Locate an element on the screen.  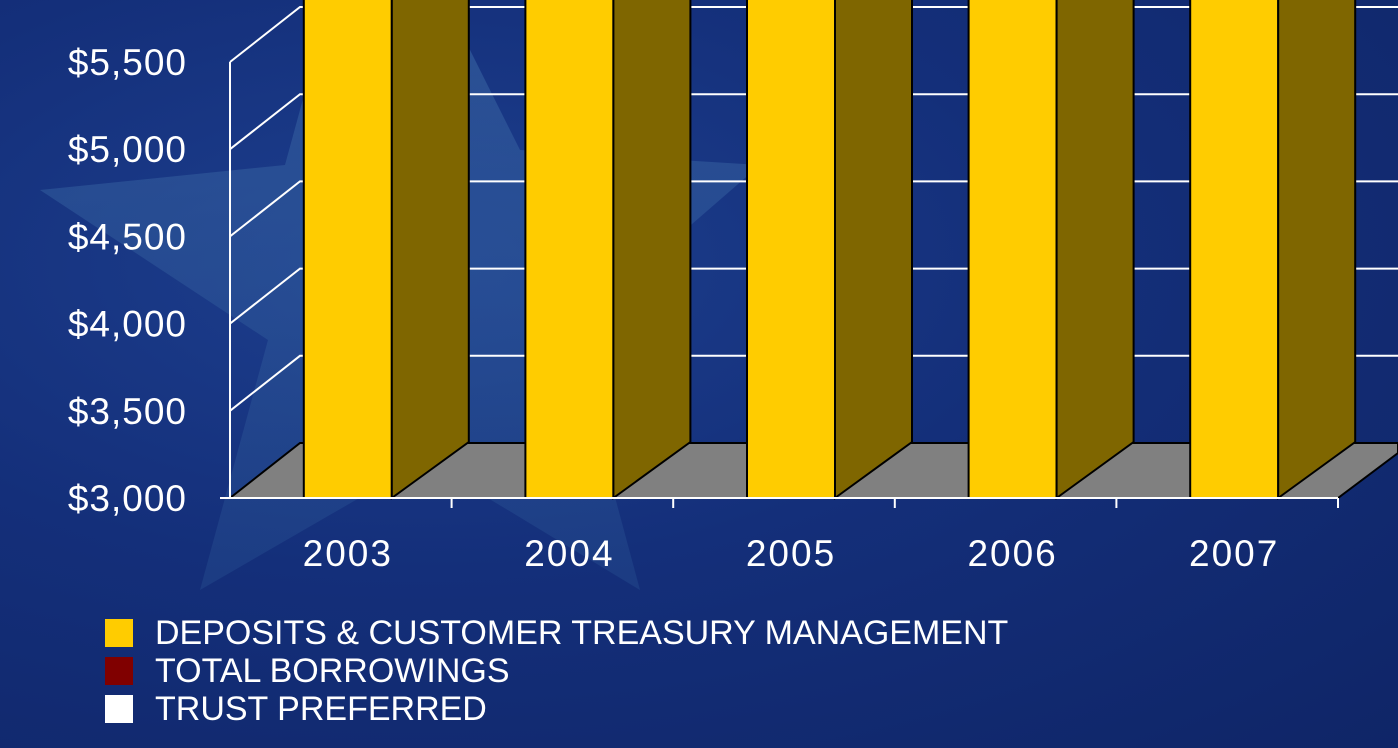
x-tick-label: 2004 is located at coordinates (569, 553).